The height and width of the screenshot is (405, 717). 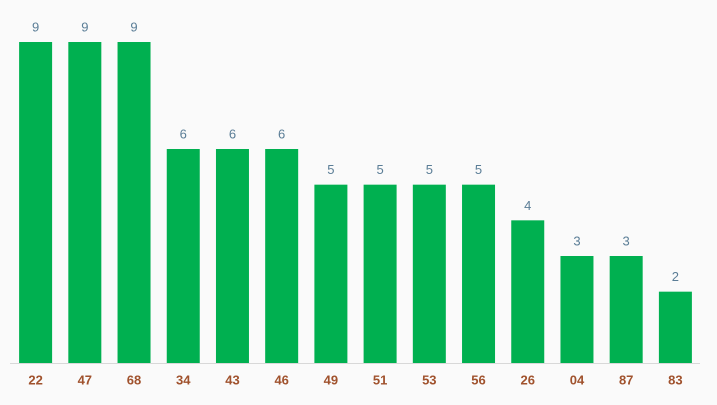 I want to click on x-tick-label: 22, so click(x=35, y=379).